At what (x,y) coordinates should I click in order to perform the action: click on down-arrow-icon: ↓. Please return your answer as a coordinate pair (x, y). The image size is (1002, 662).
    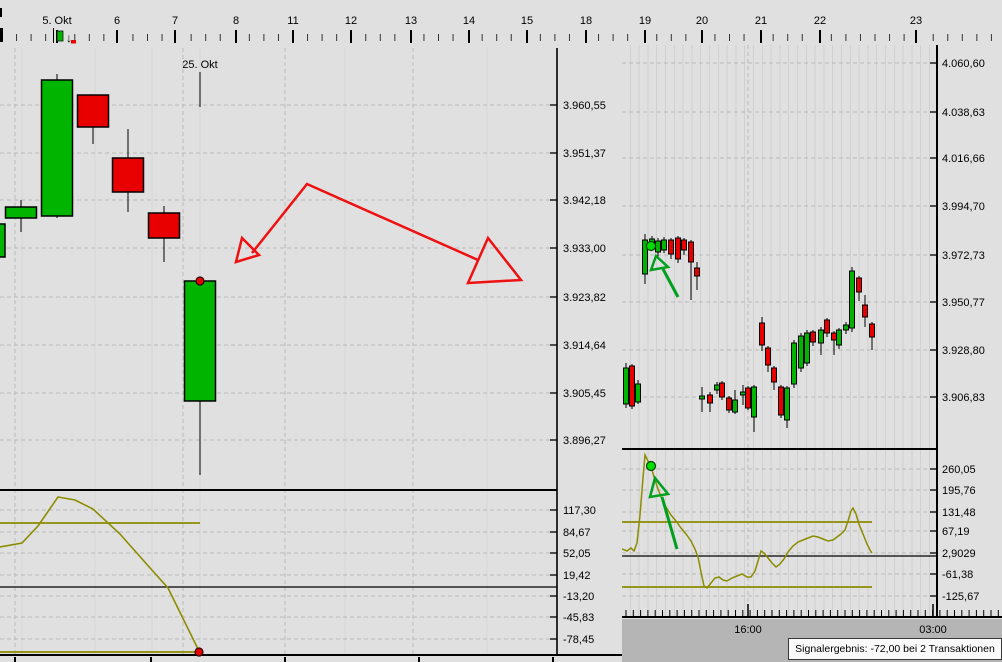
    Looking at the image, I should click on (69, 38).